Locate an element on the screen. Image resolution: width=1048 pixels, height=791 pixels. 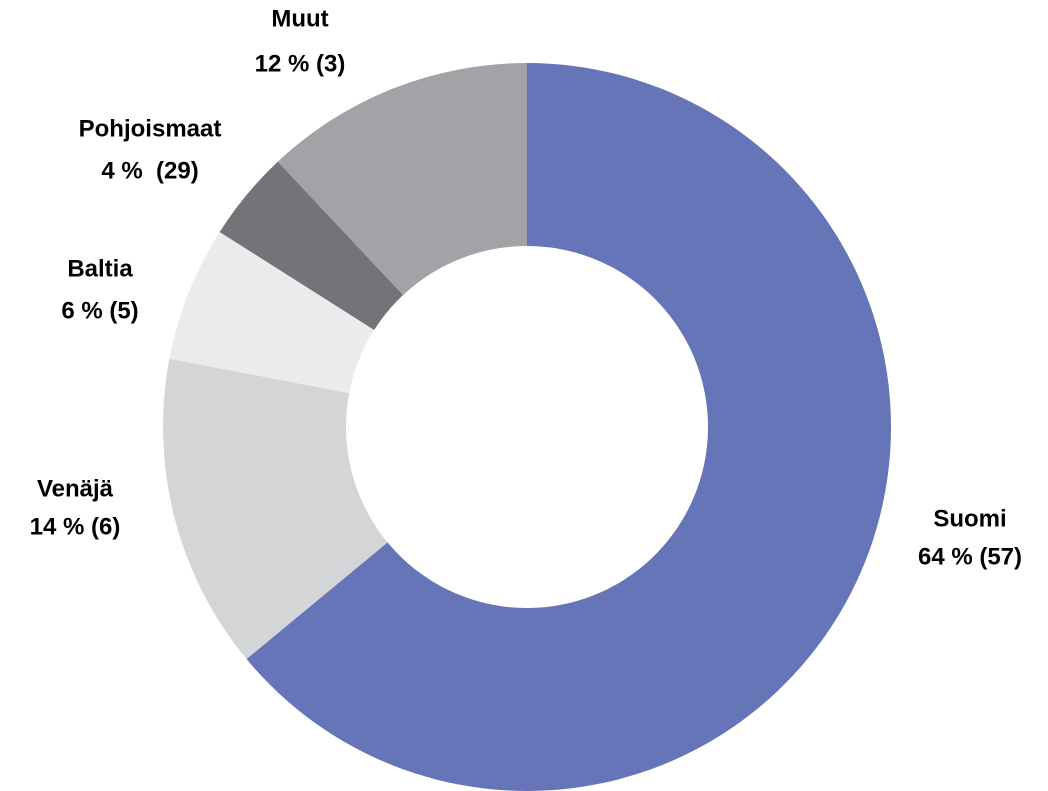
value-label: 6 % (5) is located at coordinates (99, 310).